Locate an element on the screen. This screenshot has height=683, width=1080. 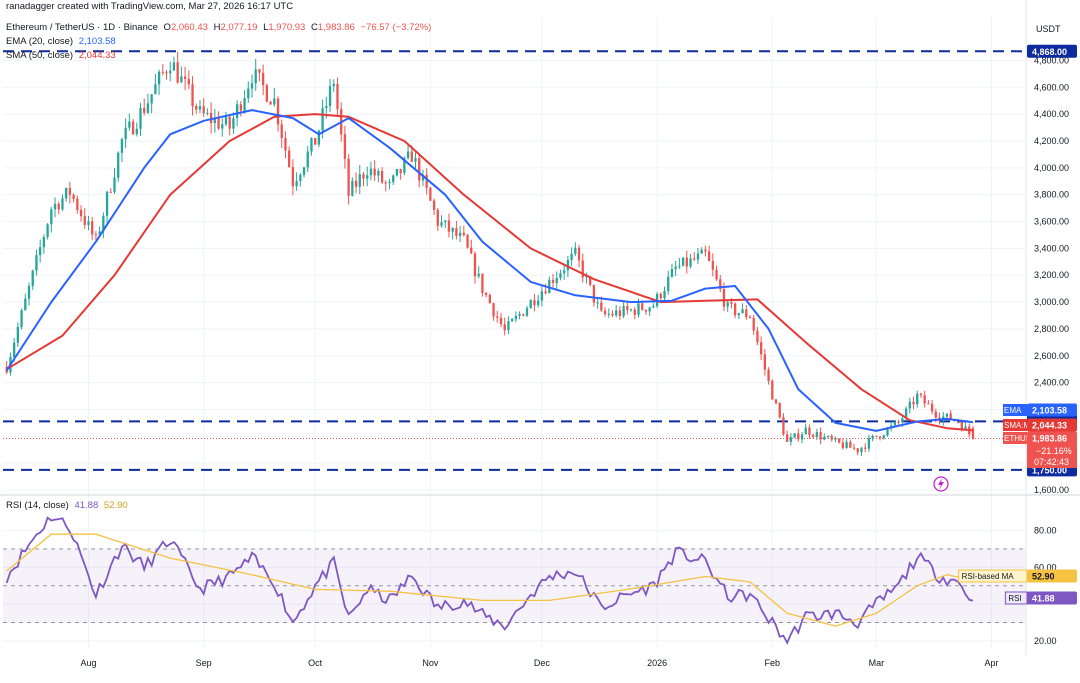
price-tick-label: 2,800.00 is located at coordinates (1051, 329).